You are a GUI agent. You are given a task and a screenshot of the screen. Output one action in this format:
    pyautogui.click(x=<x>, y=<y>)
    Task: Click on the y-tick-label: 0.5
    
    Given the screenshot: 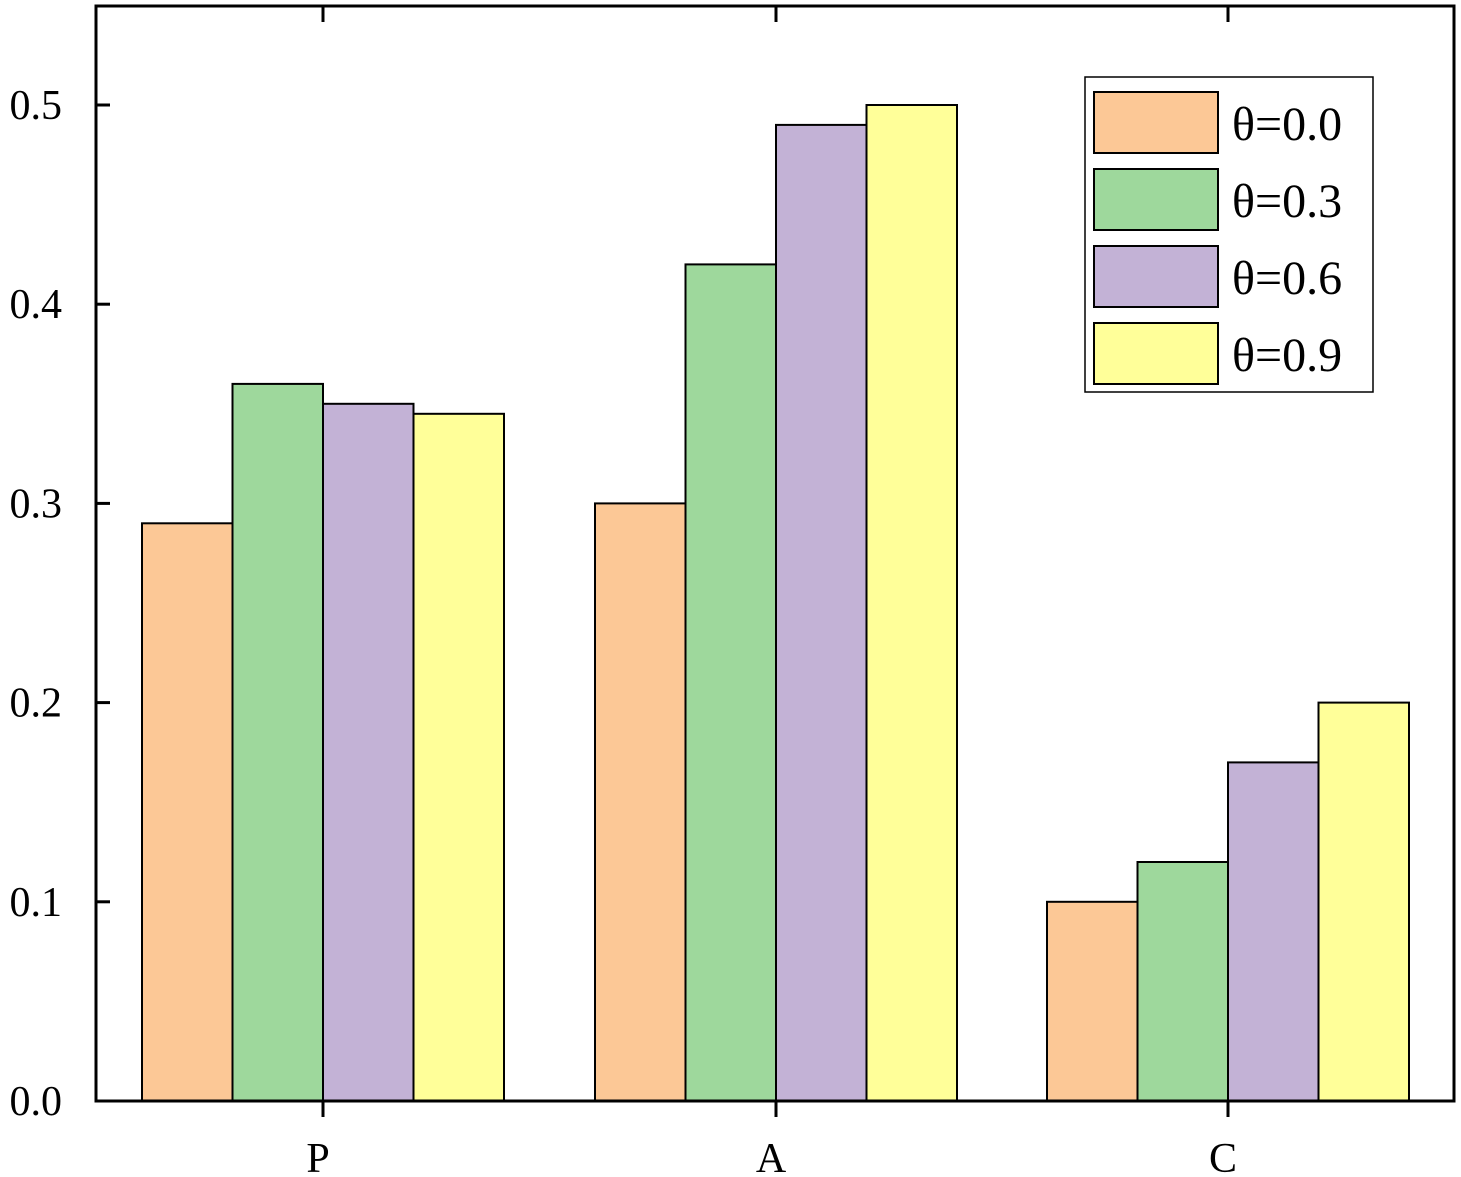 What is the action you would take?
    pyautogui.click(x=36, y=106)
    